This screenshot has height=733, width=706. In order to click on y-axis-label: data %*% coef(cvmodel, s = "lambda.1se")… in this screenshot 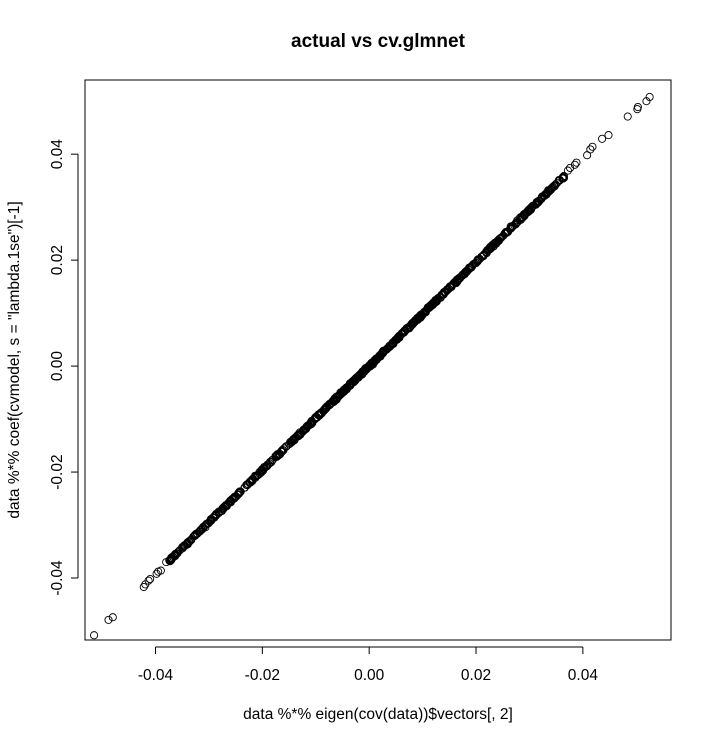, I will do `click(14, 359)`.